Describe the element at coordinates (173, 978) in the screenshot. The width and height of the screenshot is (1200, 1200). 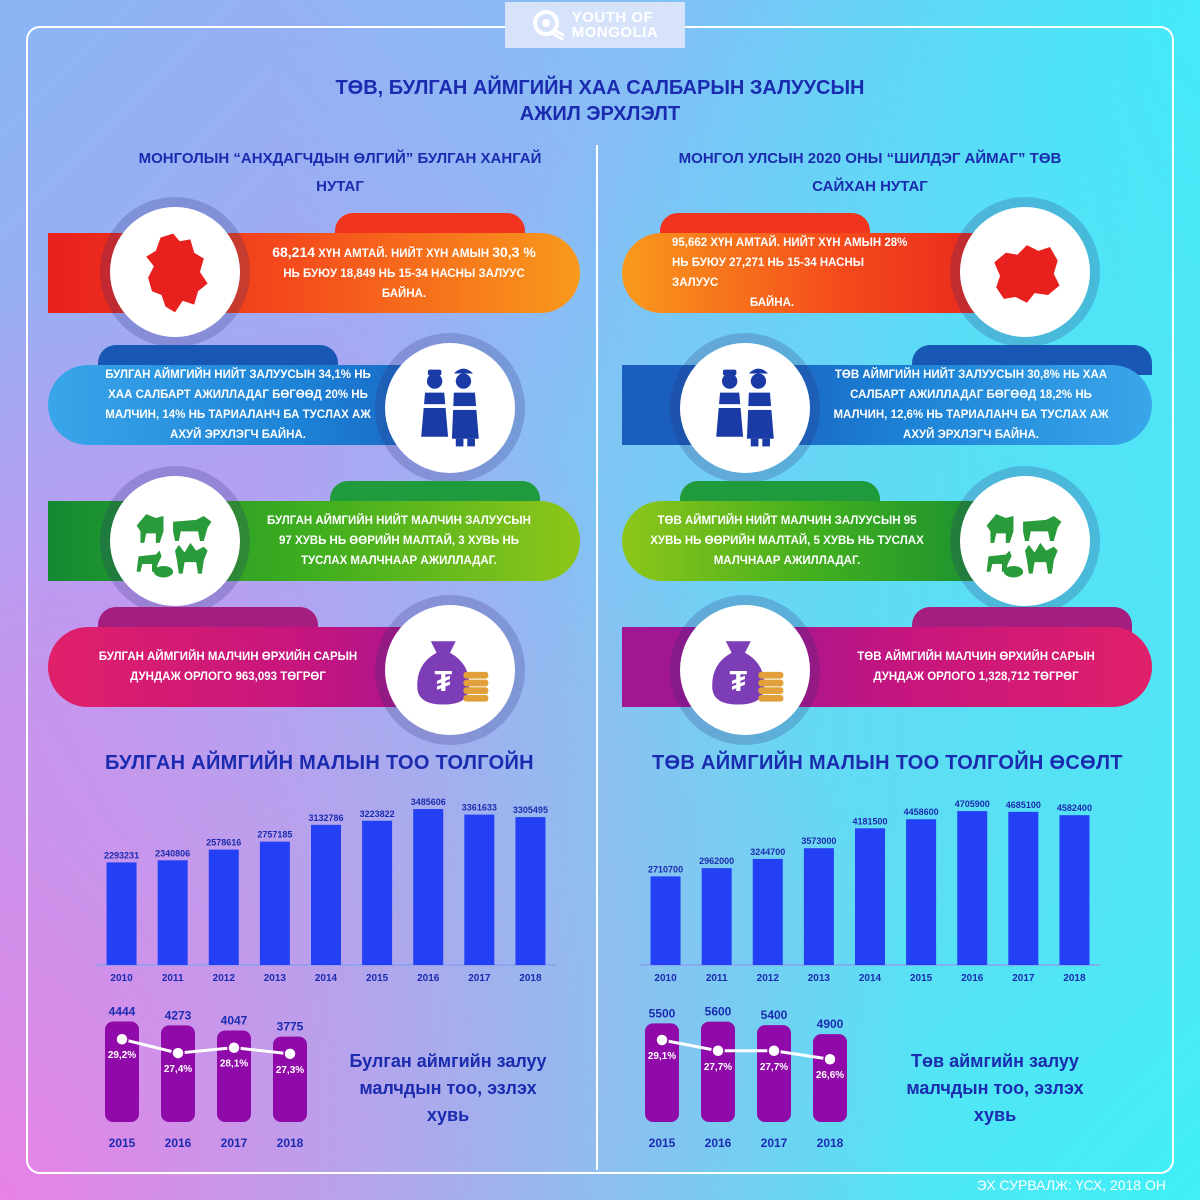
I see `bulgan-livestock-tick-2011: 2011` at that location.